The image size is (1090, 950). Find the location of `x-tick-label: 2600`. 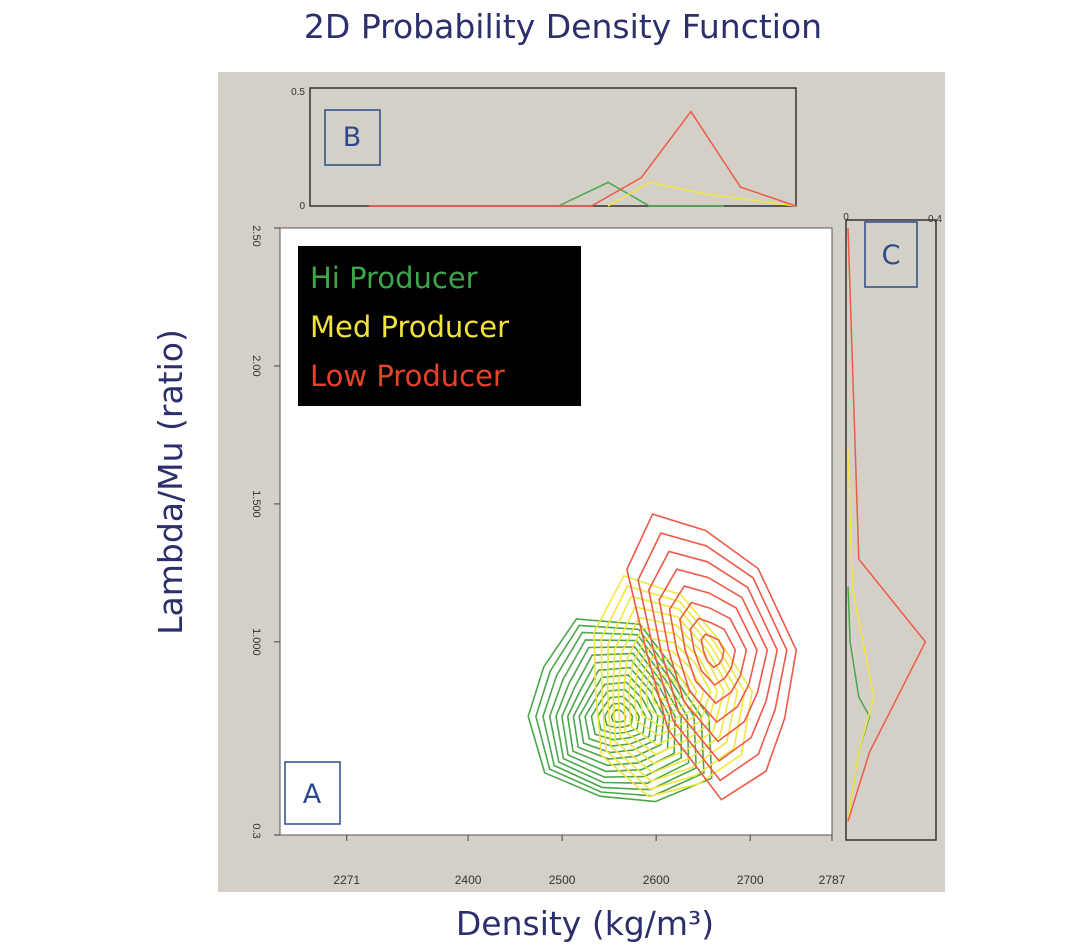

x-tick-label: 2600 is located at coordinates (656, 880).